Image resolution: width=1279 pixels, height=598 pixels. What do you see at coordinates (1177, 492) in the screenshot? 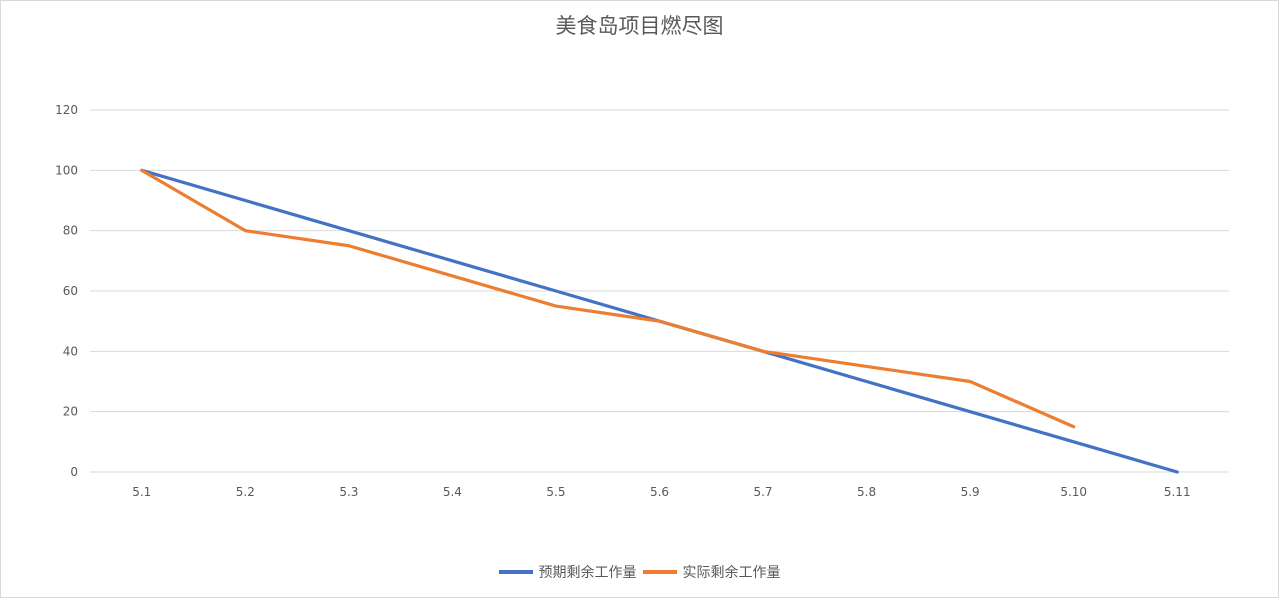
I see `x-tick-label: 5.11` at bounding box center [1177, 492].